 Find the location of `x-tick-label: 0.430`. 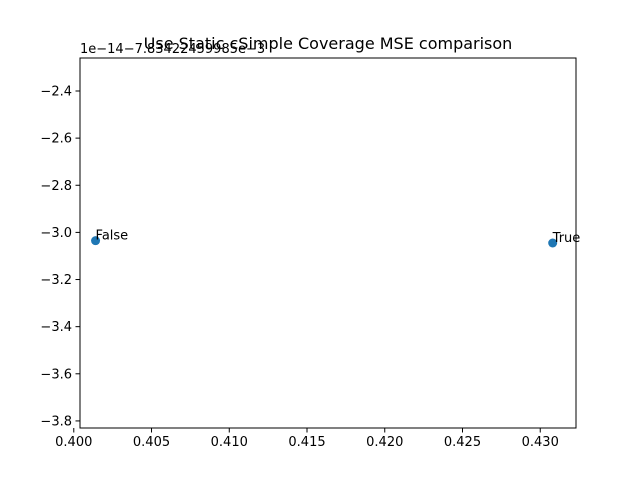

x-tick-label: 0.430 is located at coordinates (540, 442).